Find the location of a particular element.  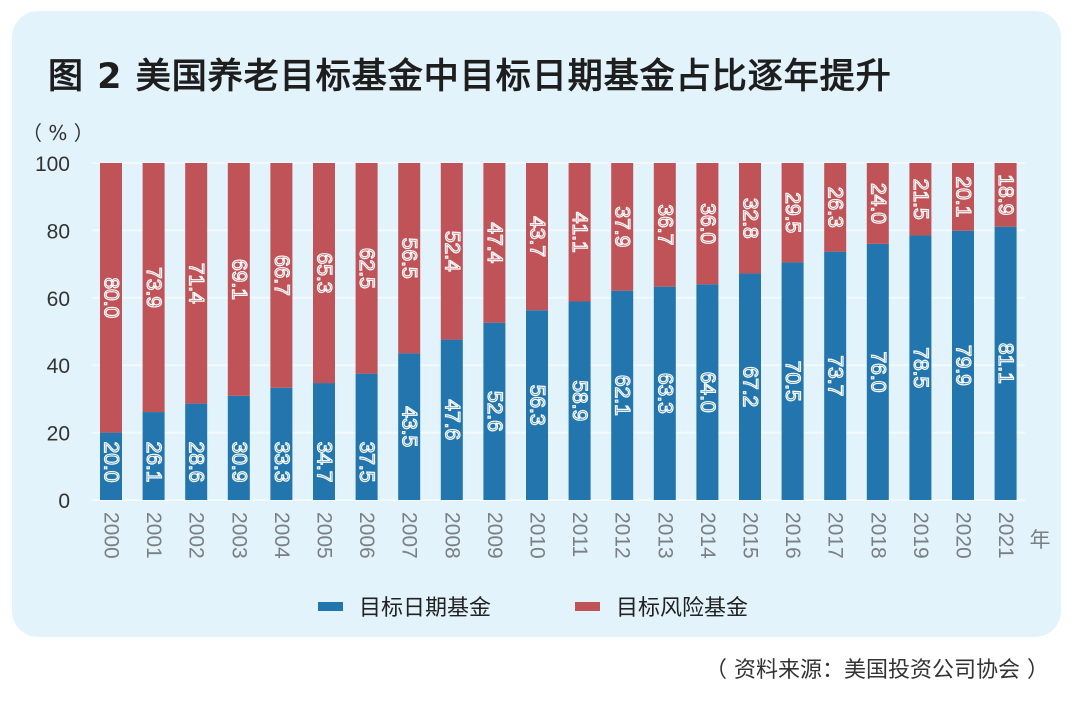

data-label: 56.3 is located at coordinates (537, 405).